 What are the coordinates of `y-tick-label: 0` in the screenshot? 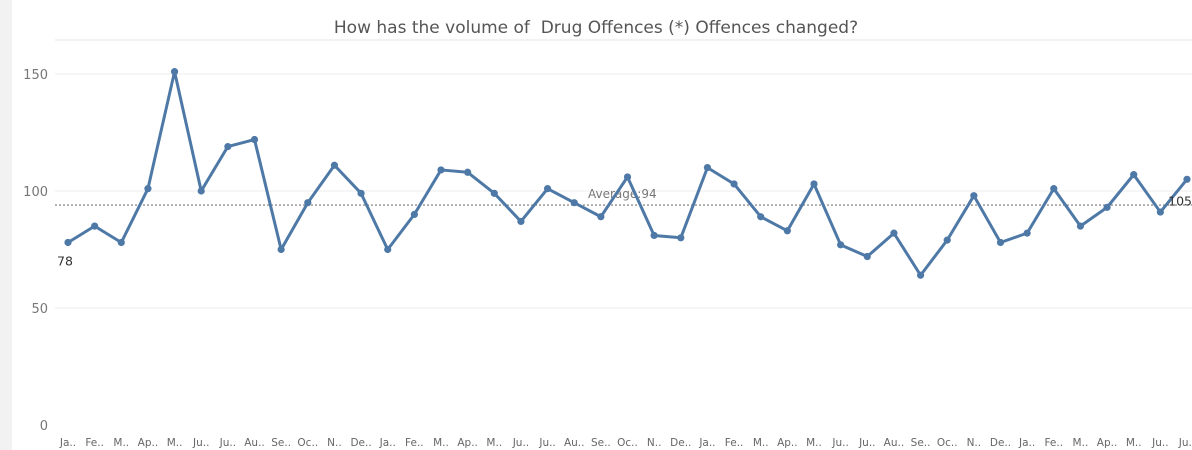 It's located at (44, 426).